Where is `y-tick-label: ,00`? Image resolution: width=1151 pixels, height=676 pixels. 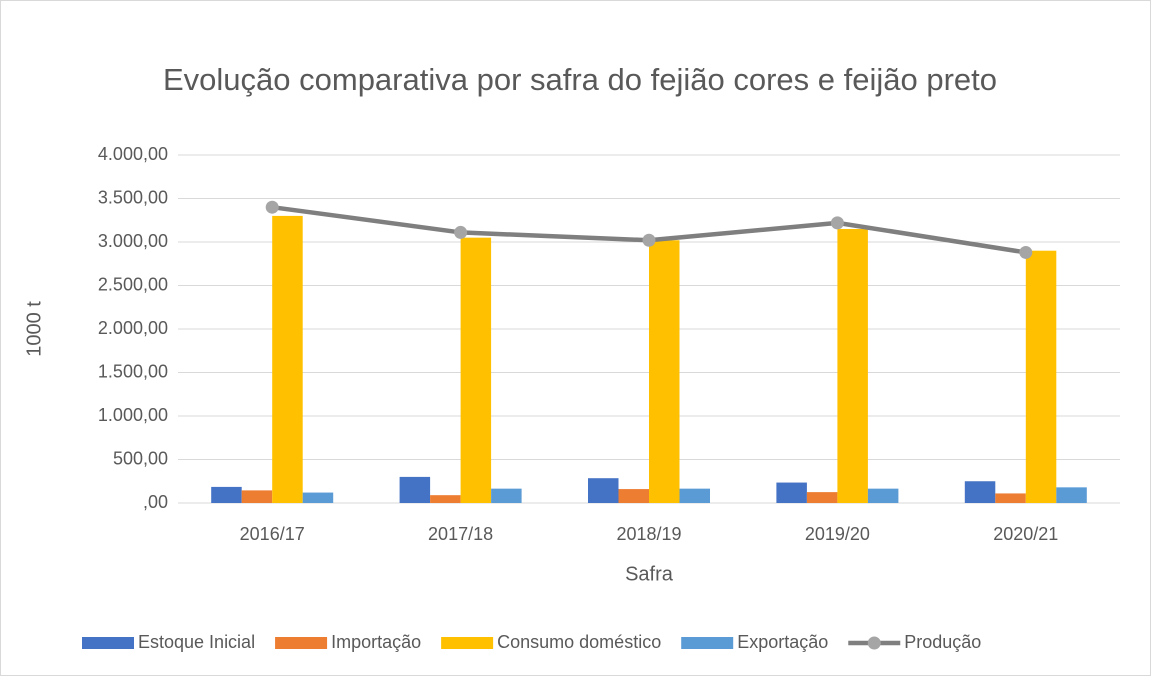
y-tick-label: ,00 is located at coordinates (155, 502).